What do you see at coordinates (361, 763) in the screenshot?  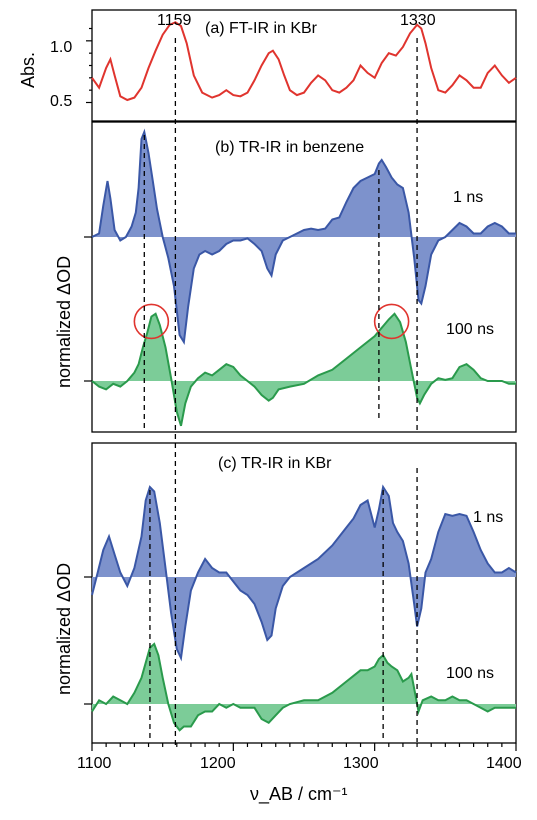 I see `xtick-label-1300: 1300` at bounding box center [361, 763].